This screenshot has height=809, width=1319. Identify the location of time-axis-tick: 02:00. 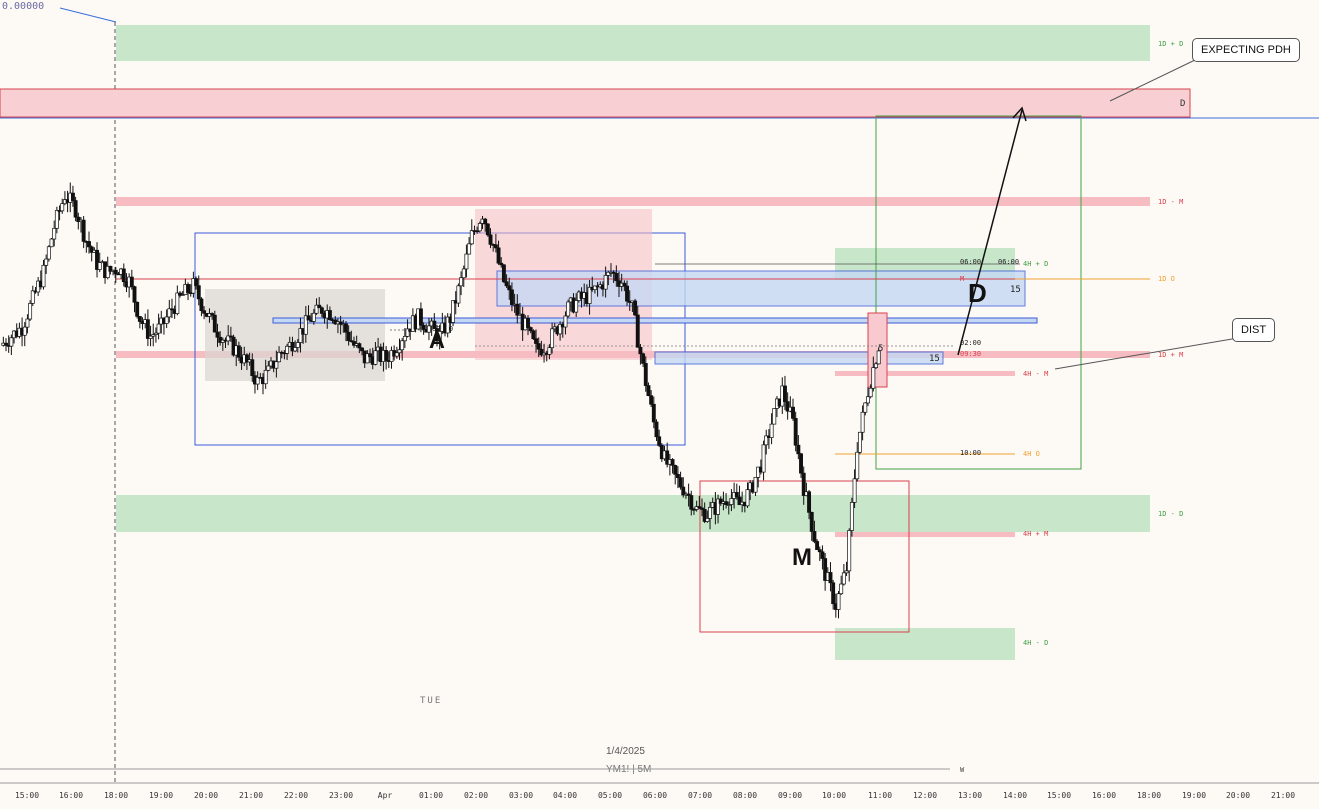
(476, 795).